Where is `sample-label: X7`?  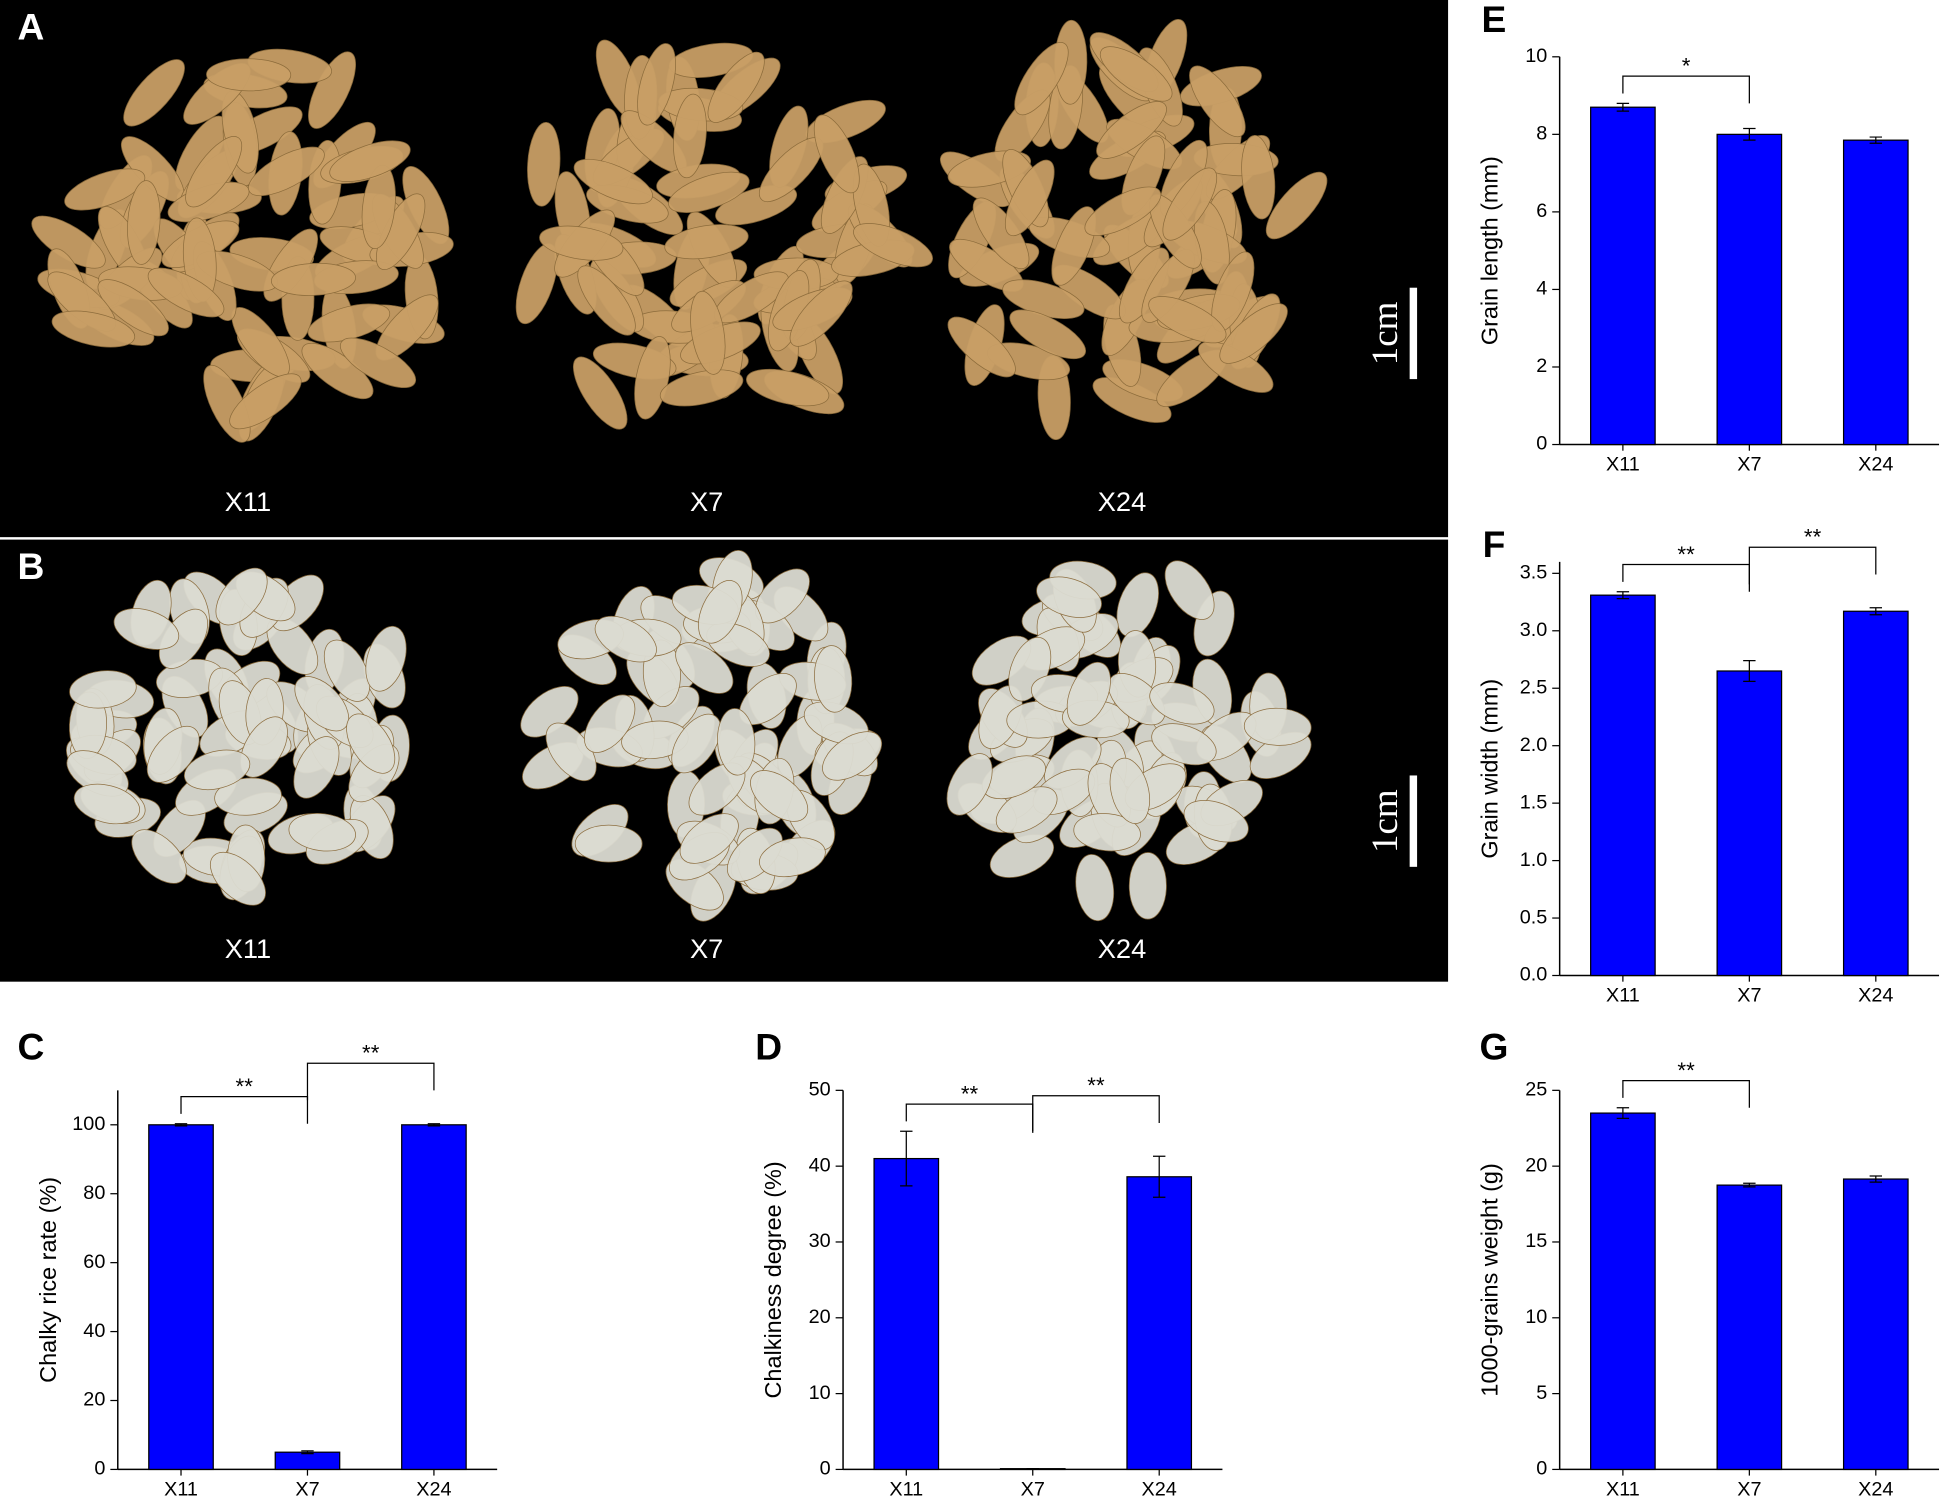 sample-label: X7 is located at coordinates (706, 501).